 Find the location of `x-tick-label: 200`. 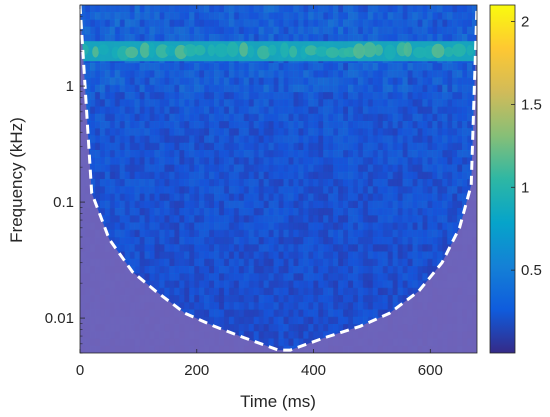

x-tick-label: 200 is located at coordinates (196, 370).